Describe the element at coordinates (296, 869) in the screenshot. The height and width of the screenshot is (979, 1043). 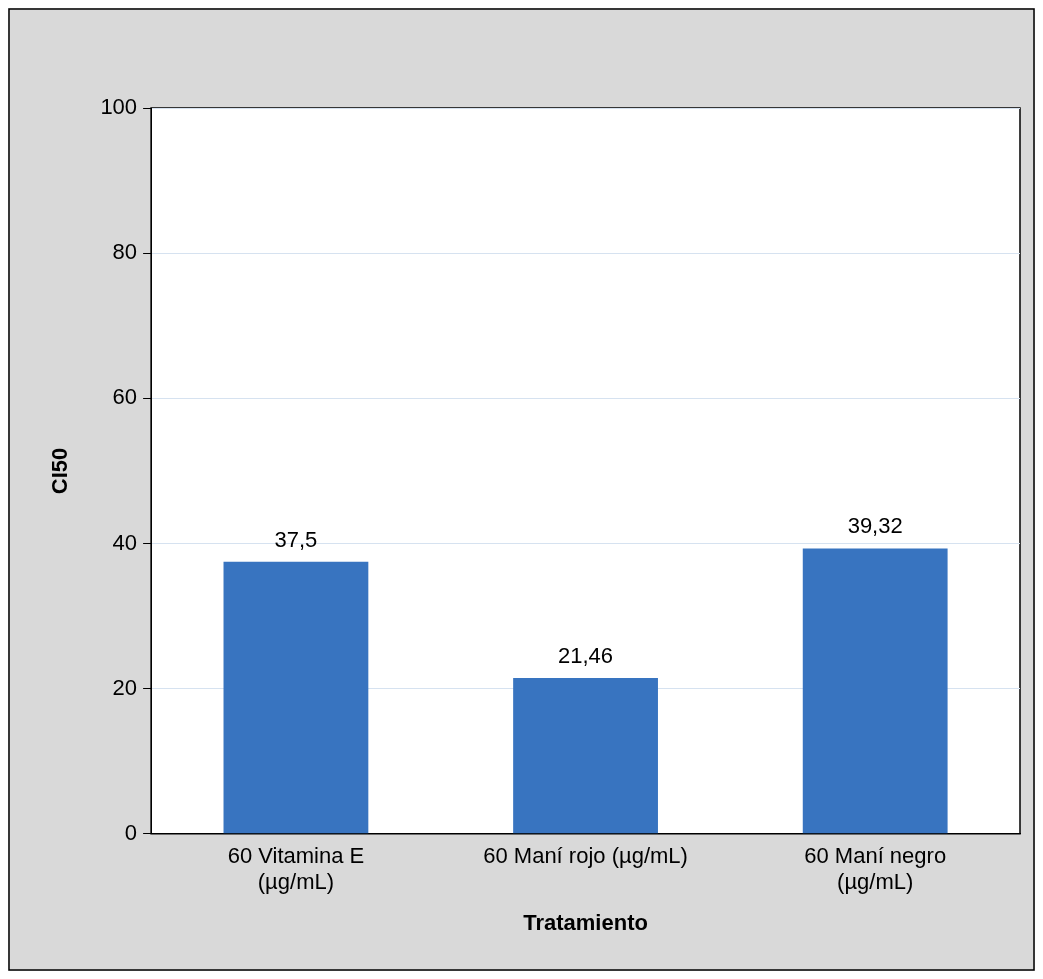
I see `x-tick-label: 60 Vitamina E (µg/mL)` at that location.